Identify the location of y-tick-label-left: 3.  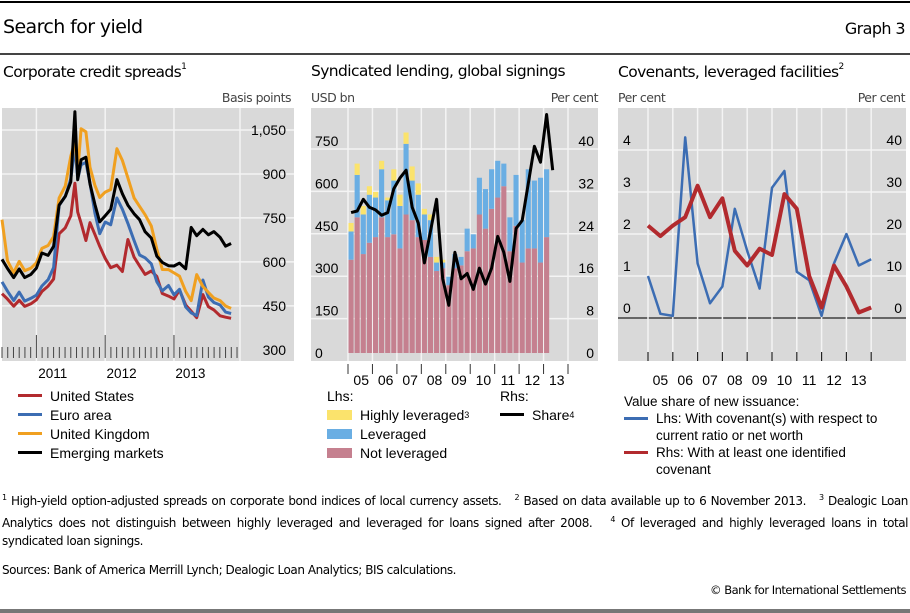
(627, 182).